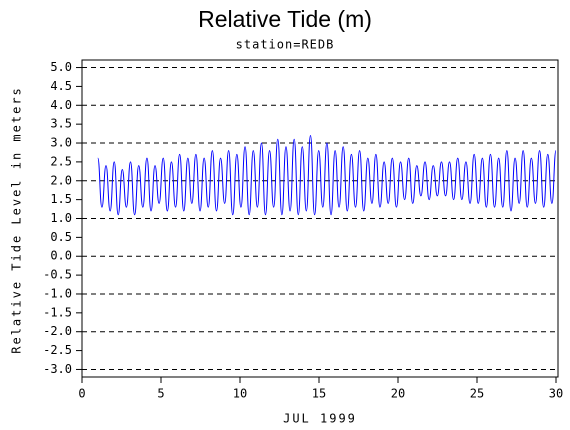 The height and width of the screenshot is (430, 570). I want to click on y-tick-label: 3.5, so click(61, 124).